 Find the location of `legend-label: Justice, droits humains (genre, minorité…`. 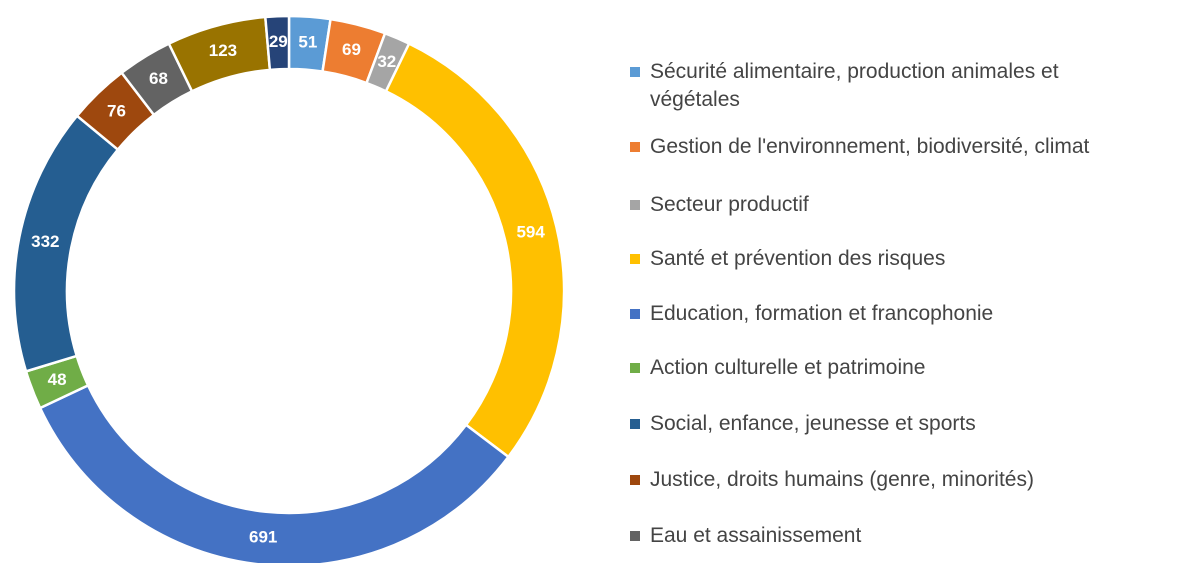

legend-label: Justice, droits humains (genre, minorité… is located at coordinates (842, 479).